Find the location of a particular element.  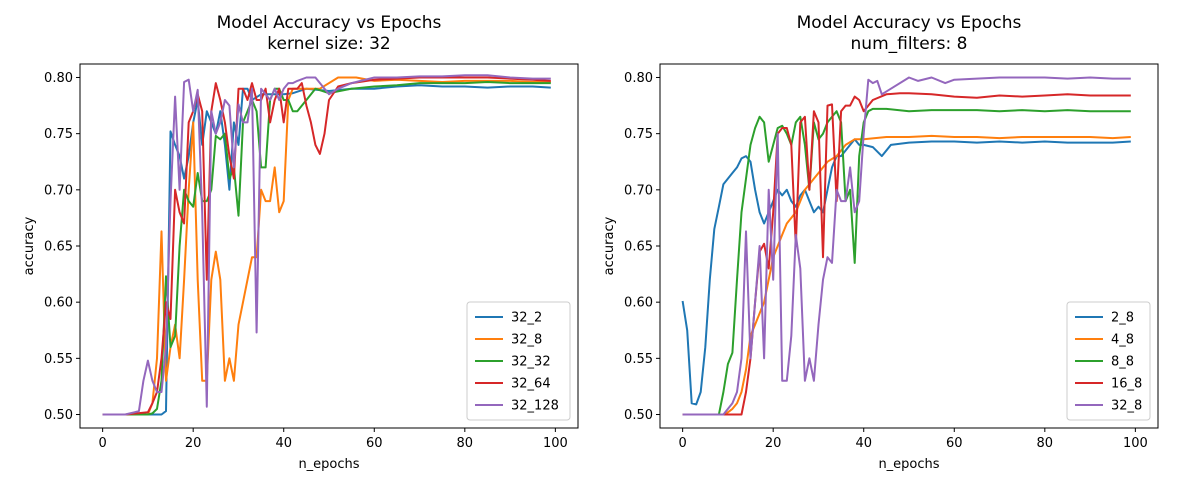

legend: 32_2 32_8 32_32 32_64 32_128 is located at coordinates (518, 361).